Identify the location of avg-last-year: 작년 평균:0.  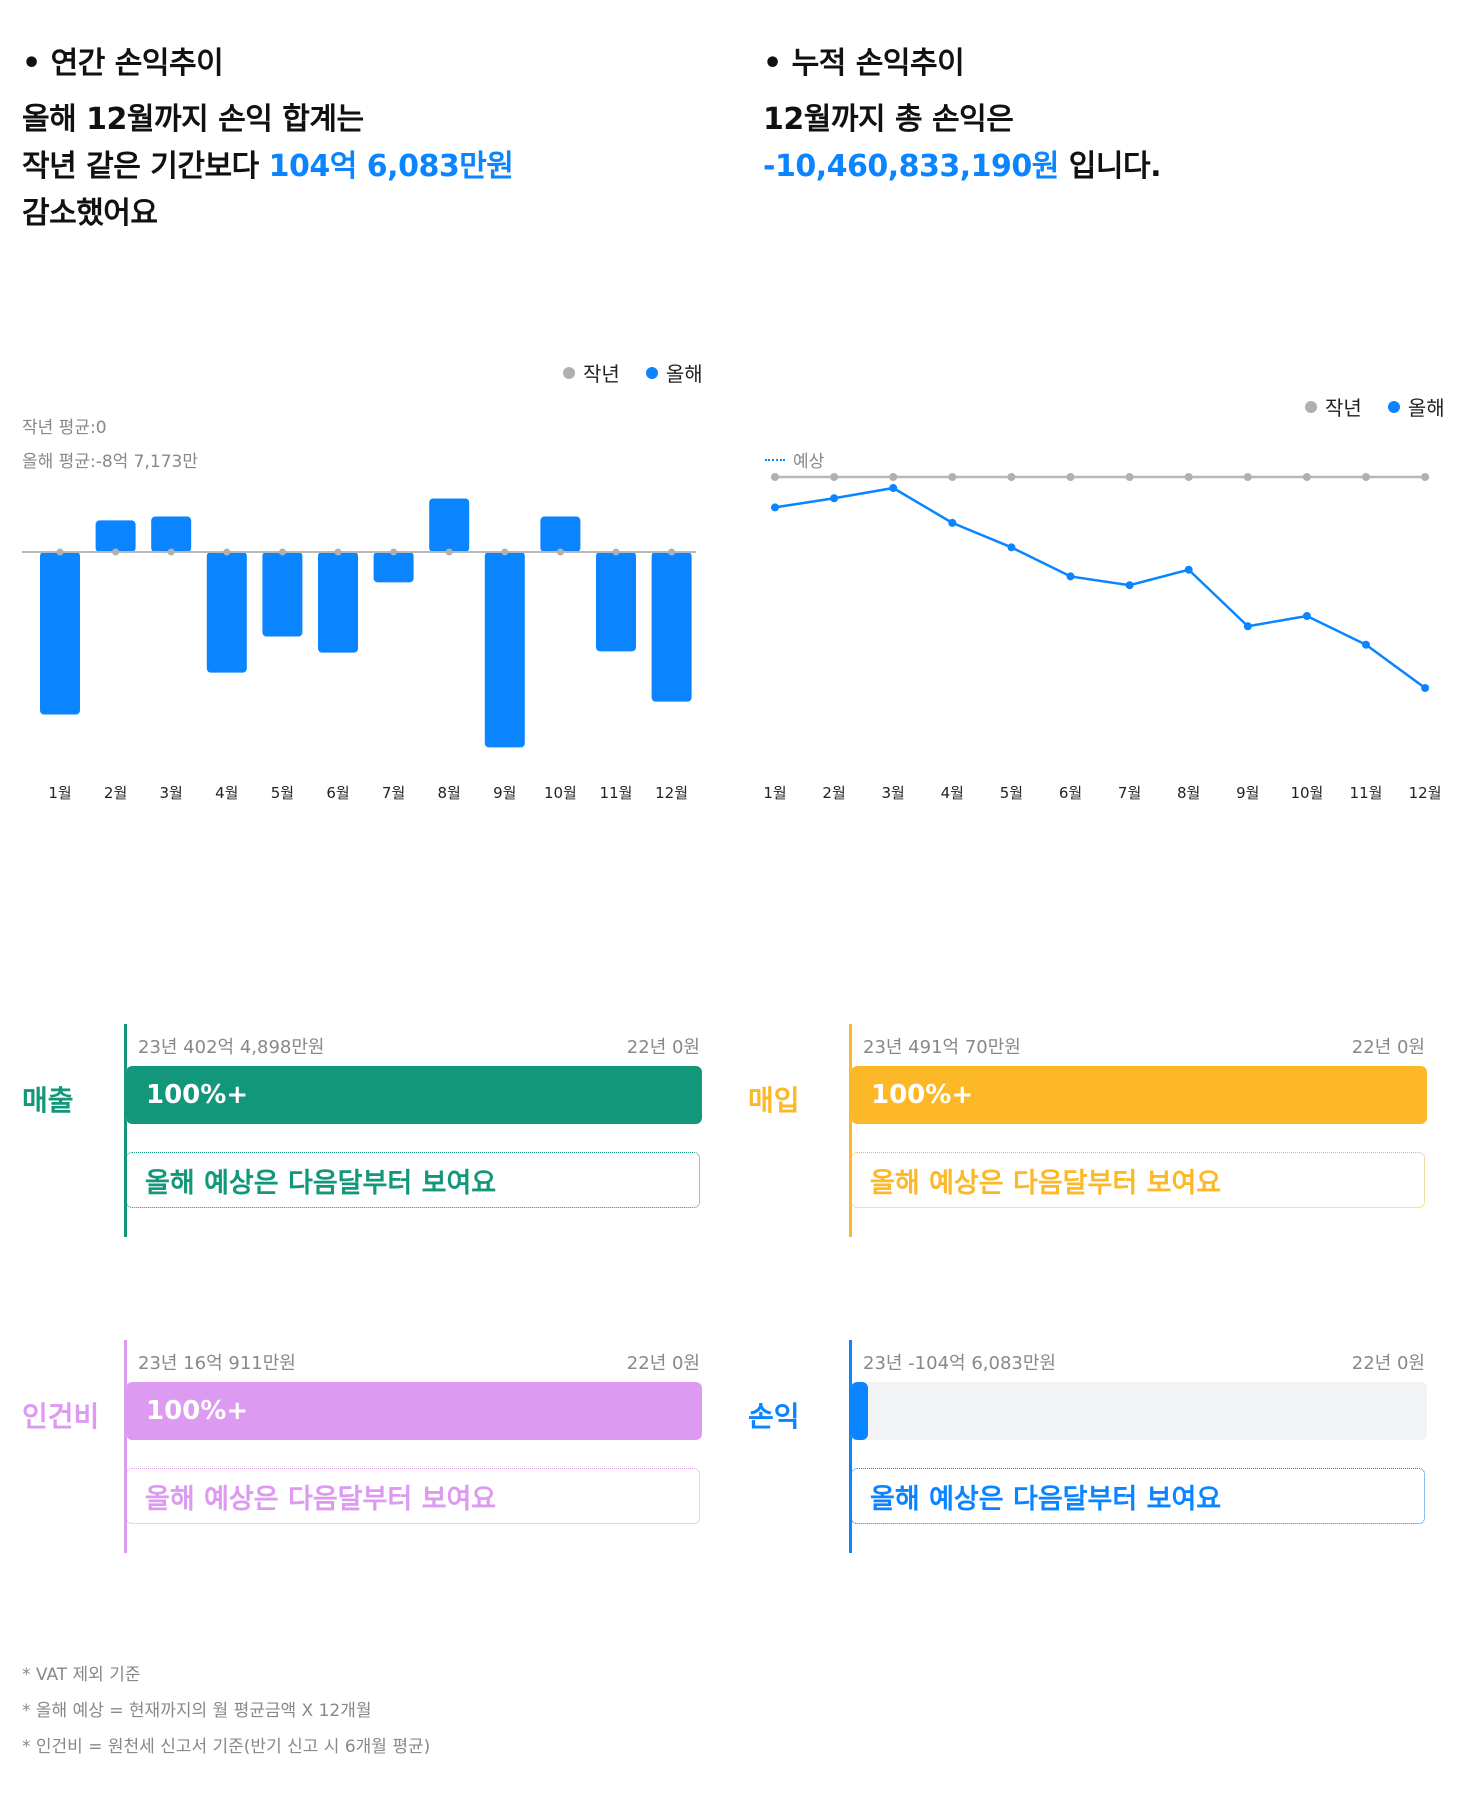
(64, 428).